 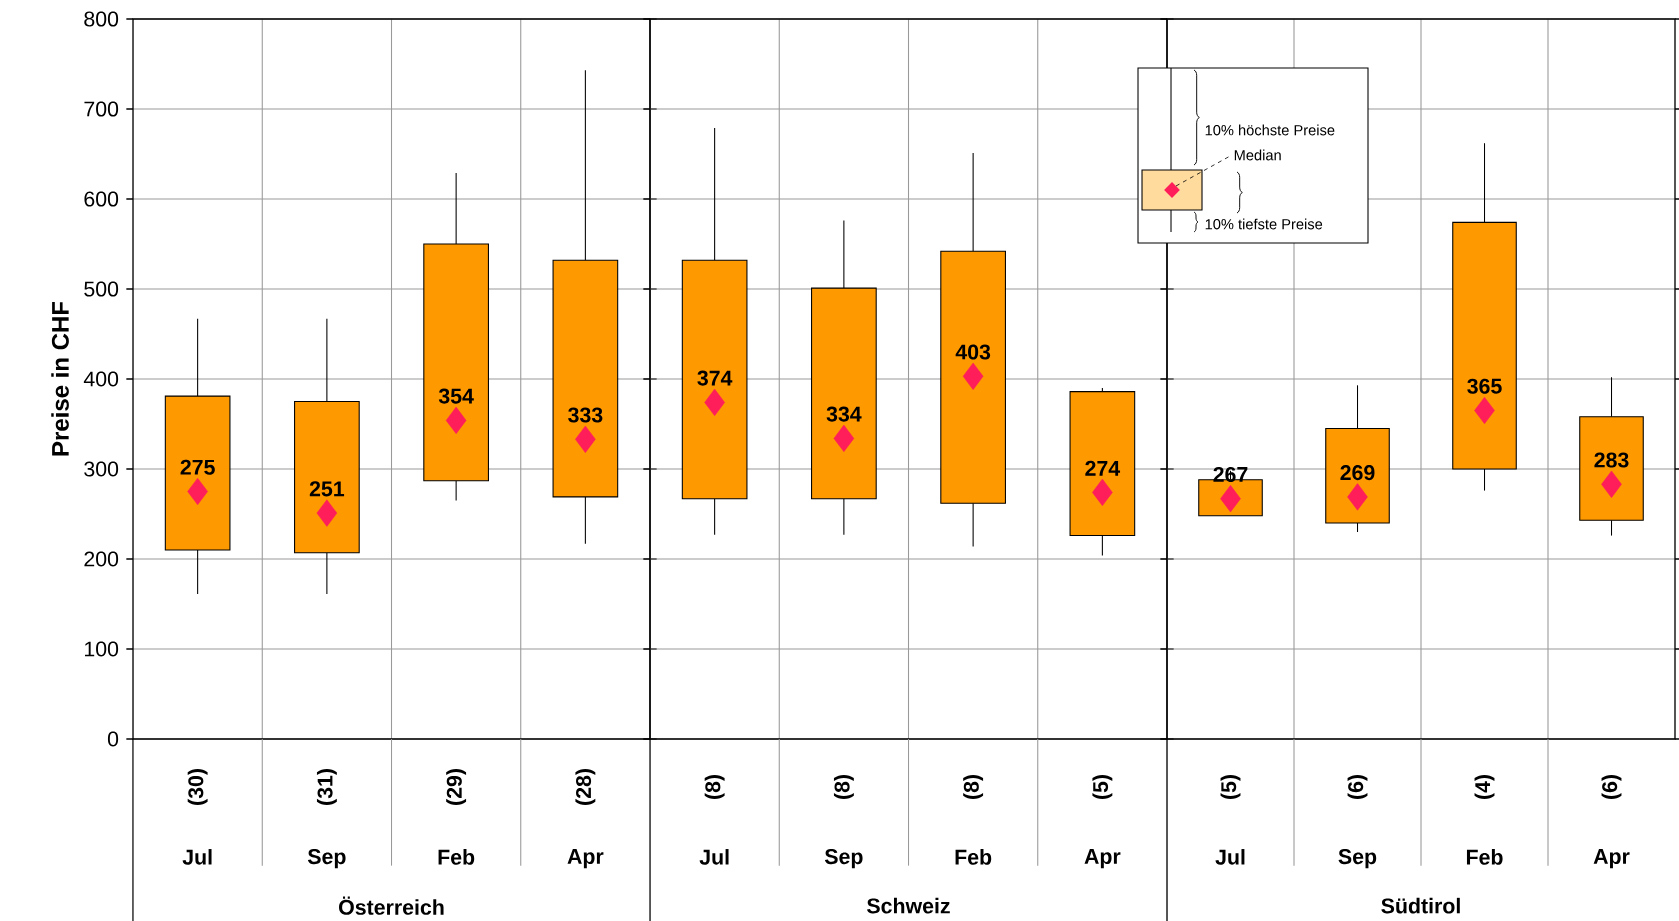 I want to click on y-tick-label: 400, so click(x=101, y=379).